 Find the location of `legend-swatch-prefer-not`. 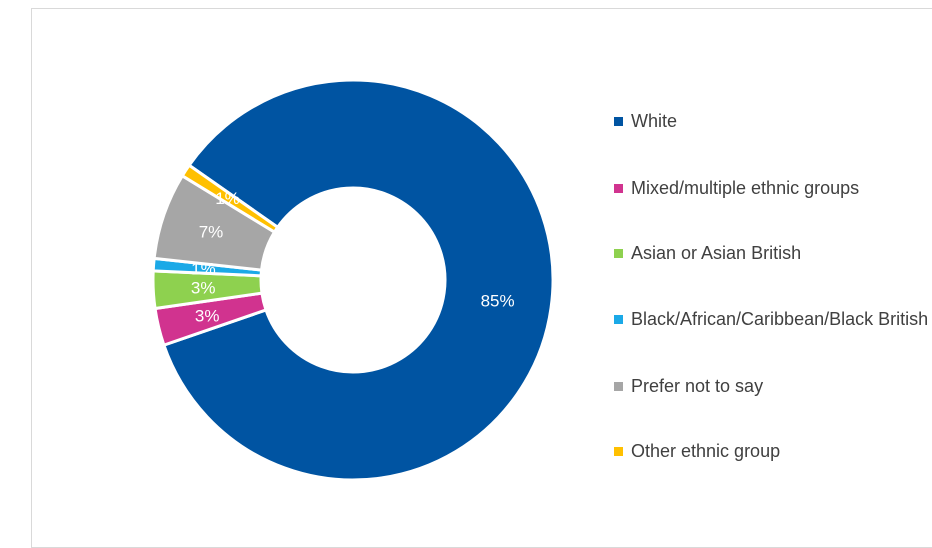

legend-swatch-prefer-not is located at coordinates (618, 386).